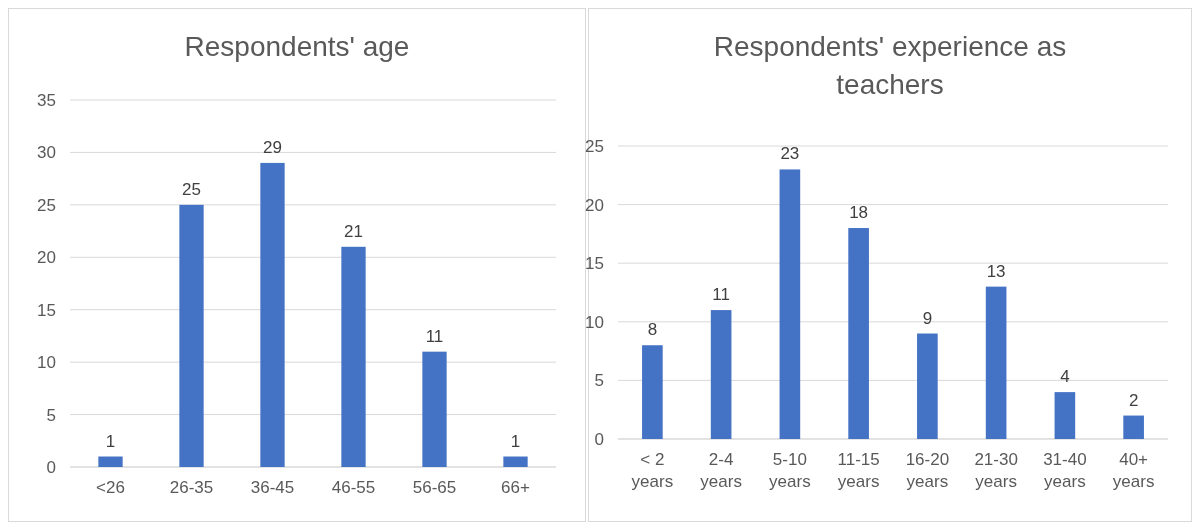 The height and width of the screenshot is (530, 1200). I want to click on data-label: 23, so click(790, 154).